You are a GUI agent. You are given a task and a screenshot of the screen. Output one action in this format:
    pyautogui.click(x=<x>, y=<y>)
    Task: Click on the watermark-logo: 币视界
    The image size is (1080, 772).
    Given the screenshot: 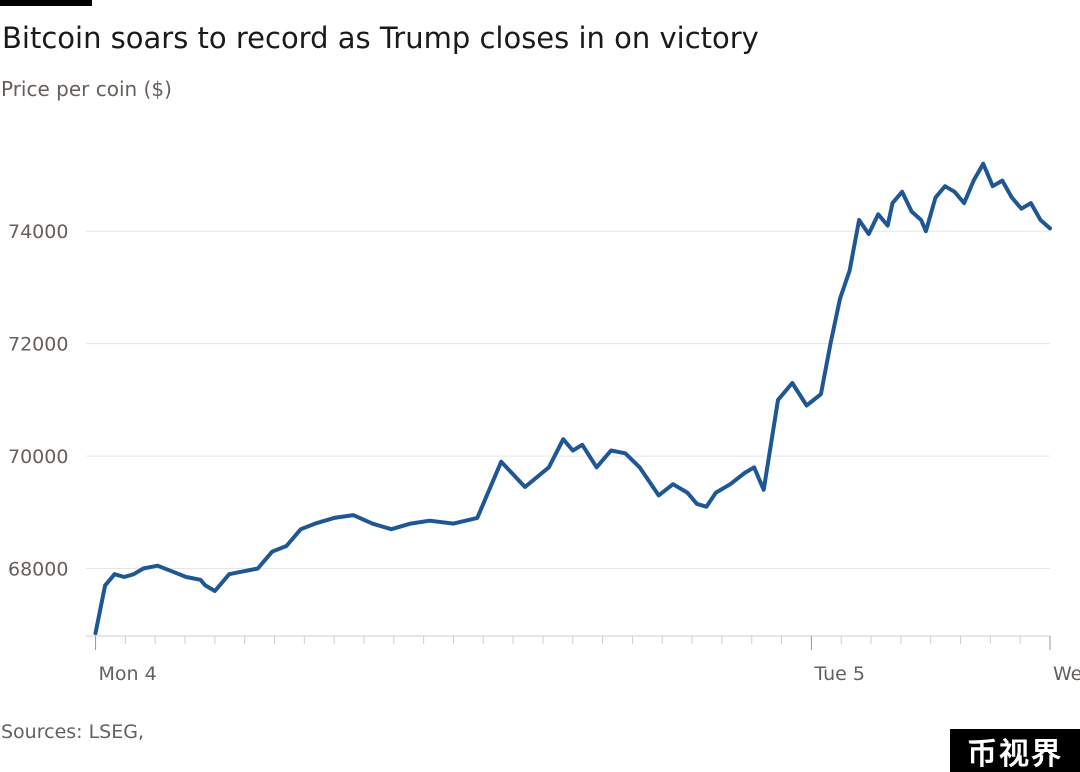 What is the action you would take?
    pyautogui.click(x=1015, y=750)
    